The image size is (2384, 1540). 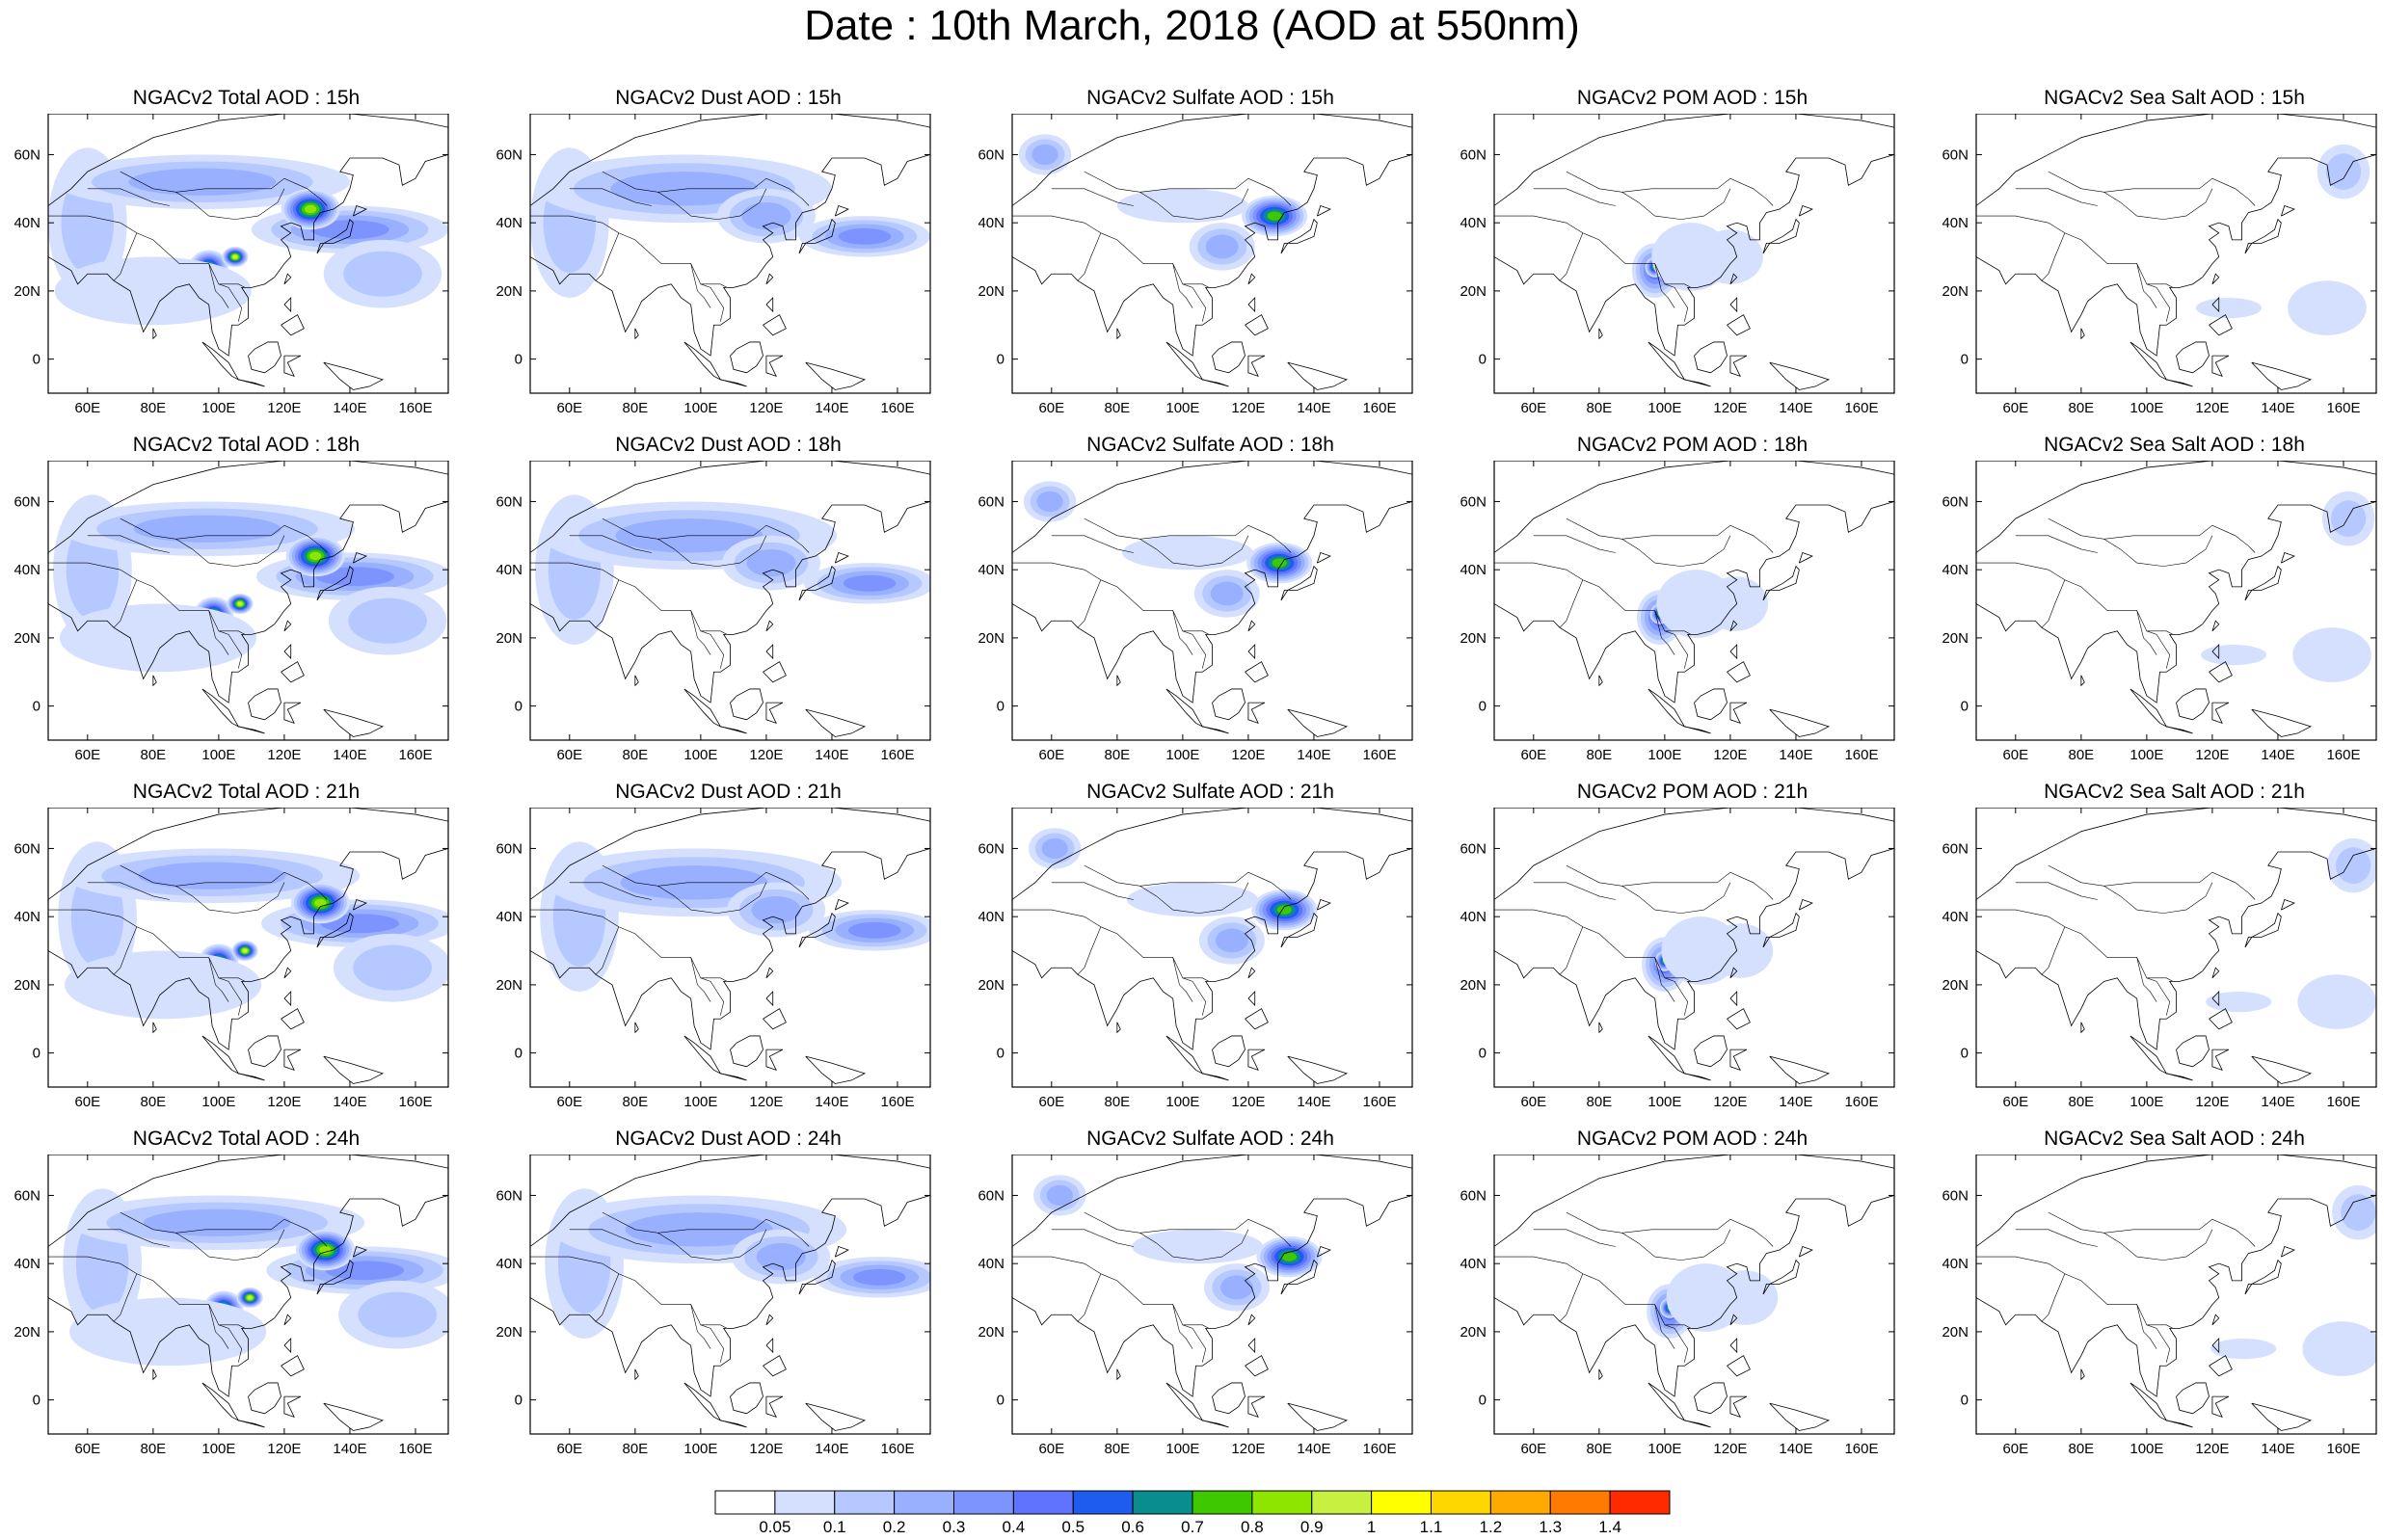 What do you see at coordinates (2176, 600) in the screenshot?
I see `plot-background` at bounding box center [2176, 600].